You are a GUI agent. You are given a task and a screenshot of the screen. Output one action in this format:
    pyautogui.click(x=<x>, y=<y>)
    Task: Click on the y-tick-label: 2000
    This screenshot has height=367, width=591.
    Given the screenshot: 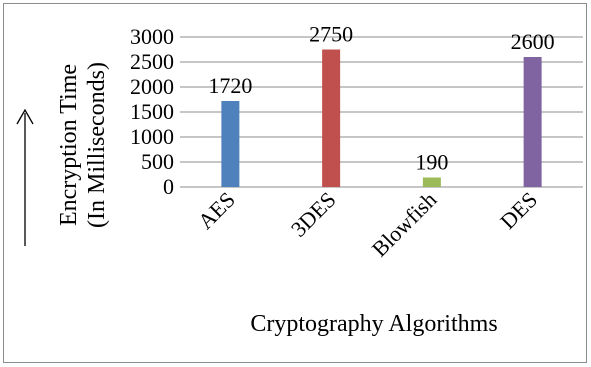 What is the action you would take?
    pyautogui.click(x=152, y=86)
    